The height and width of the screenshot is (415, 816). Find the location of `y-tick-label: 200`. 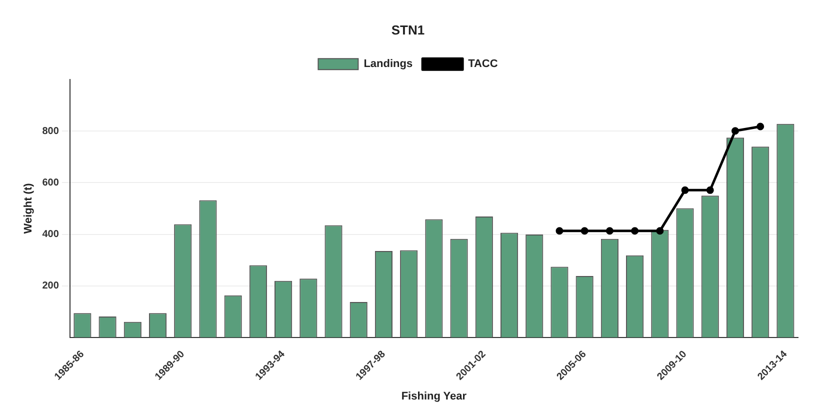

y-tick-label: 200 is located at coordinates (51, 286).